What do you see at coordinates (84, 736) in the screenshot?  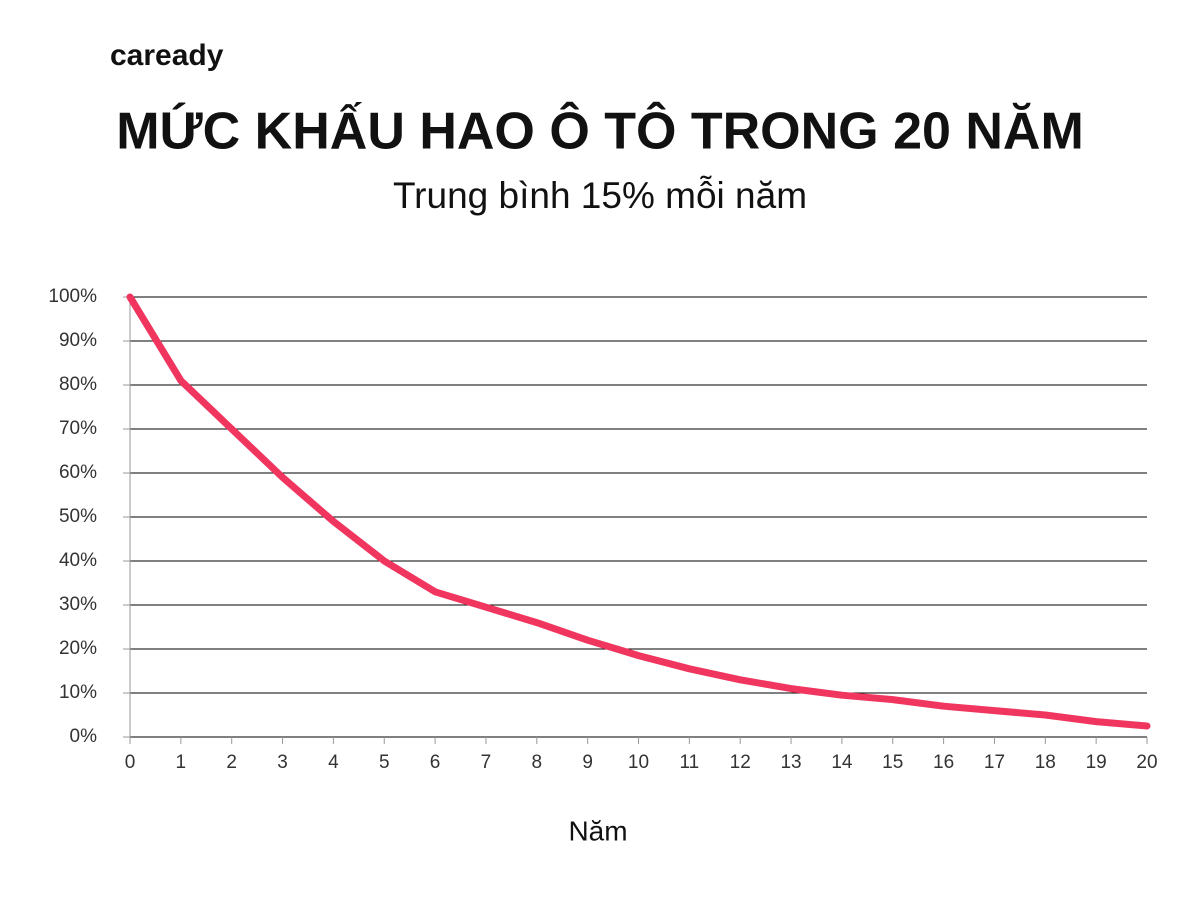 I see `y-tick-label: 0%` at bounding box center [84, 736].